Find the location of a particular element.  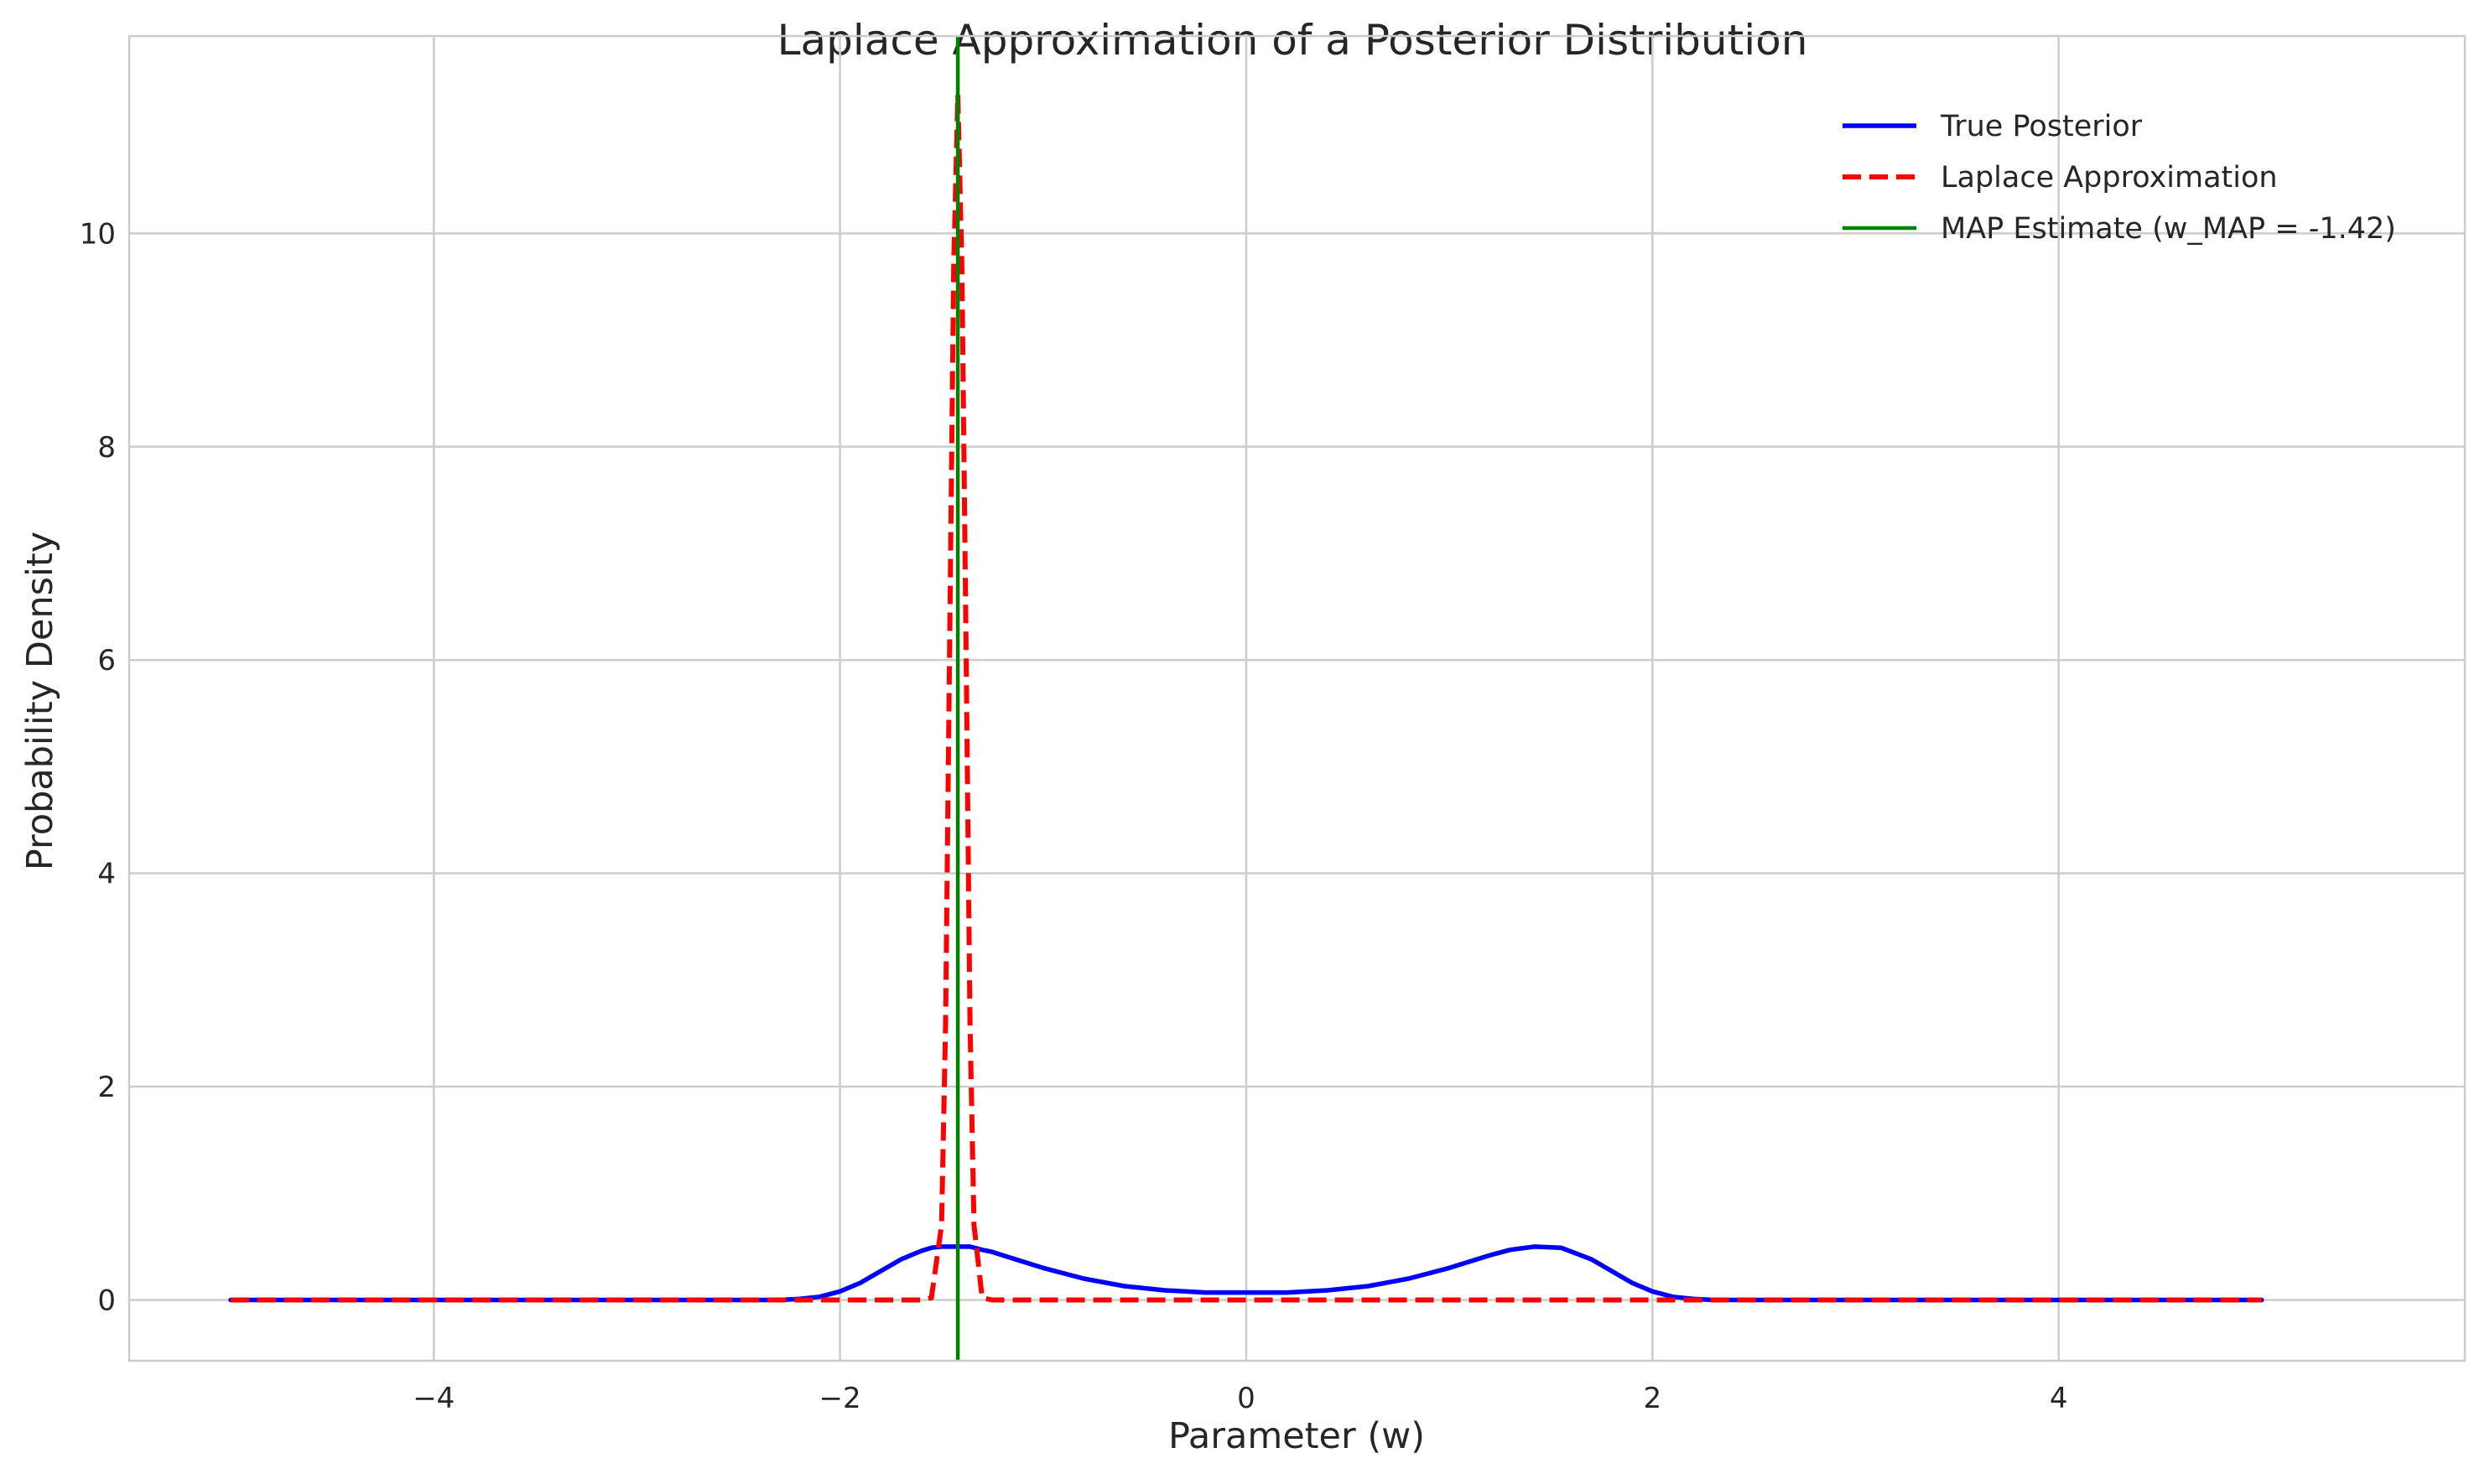

y-tick-label: 10 is located at coordinates (98, 234).